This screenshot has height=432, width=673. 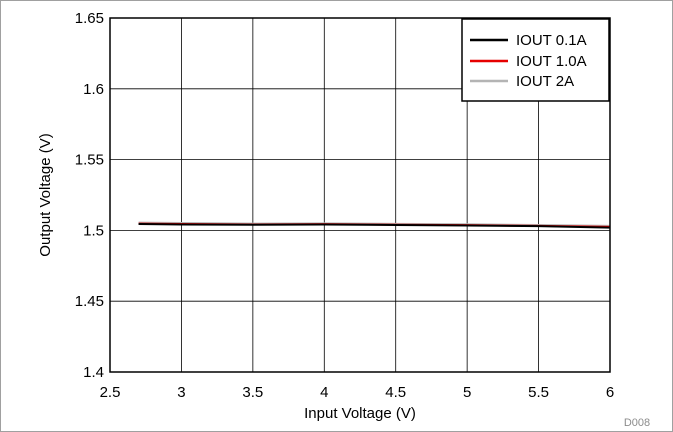 What do you see at coordinates (89, 301) in the screenshot?
I see `y-tick-label: 1.45` at bounding box center [89, 301].